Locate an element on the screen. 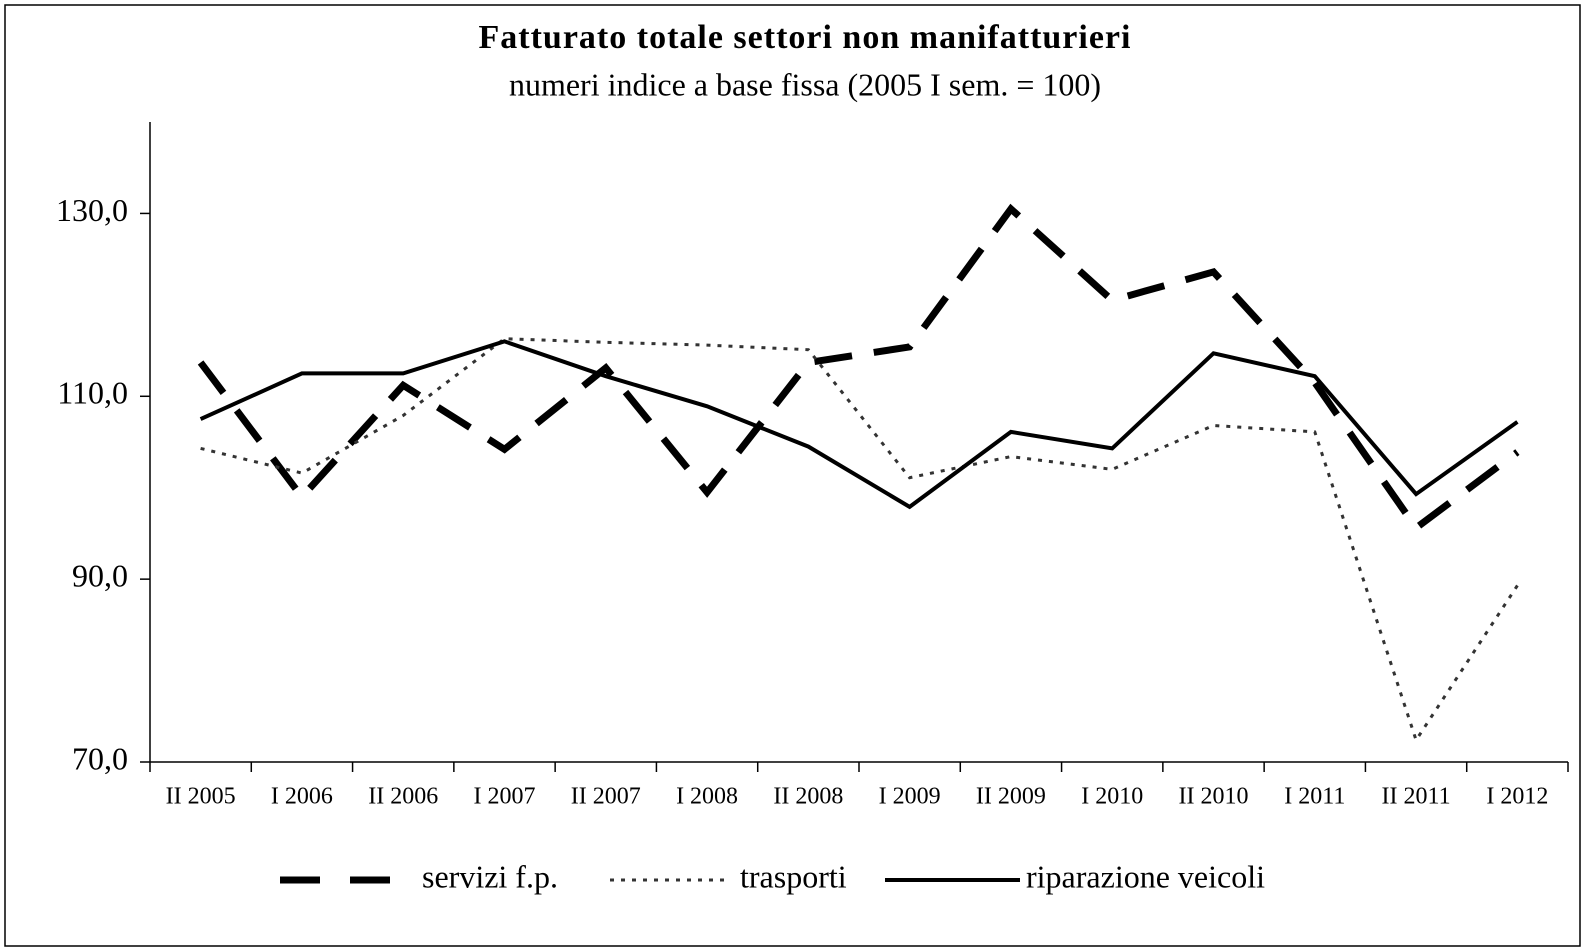 This screenshot has width=1585, height=951. x-tick-label: II 2007 is located at coordinates (606, 797).